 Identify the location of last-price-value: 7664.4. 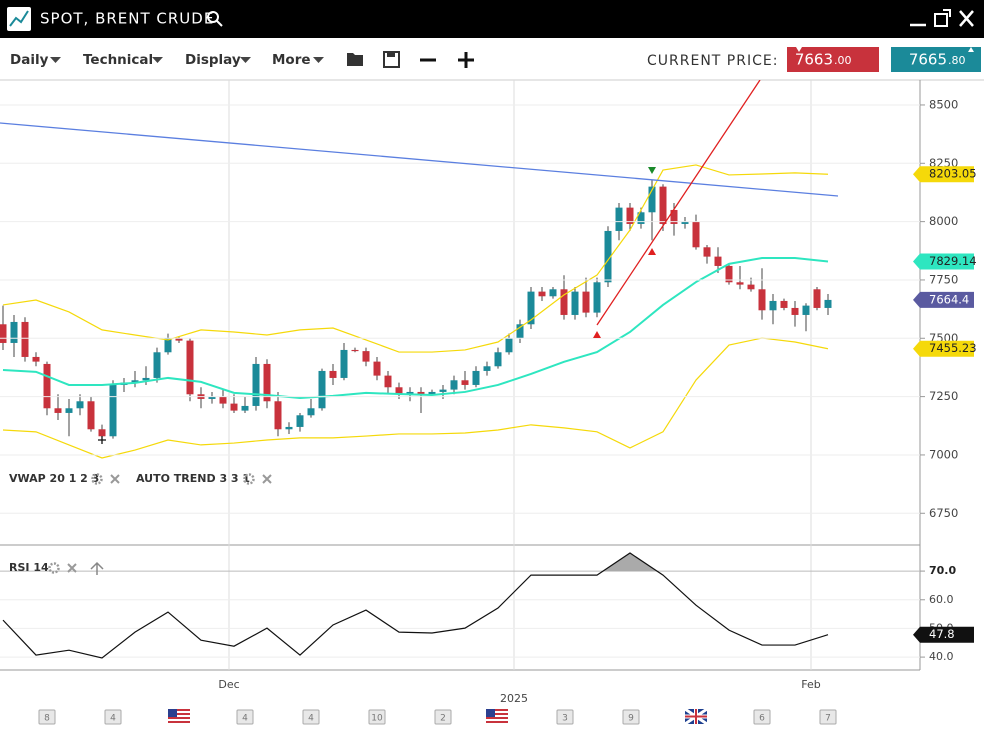
(949, 299).